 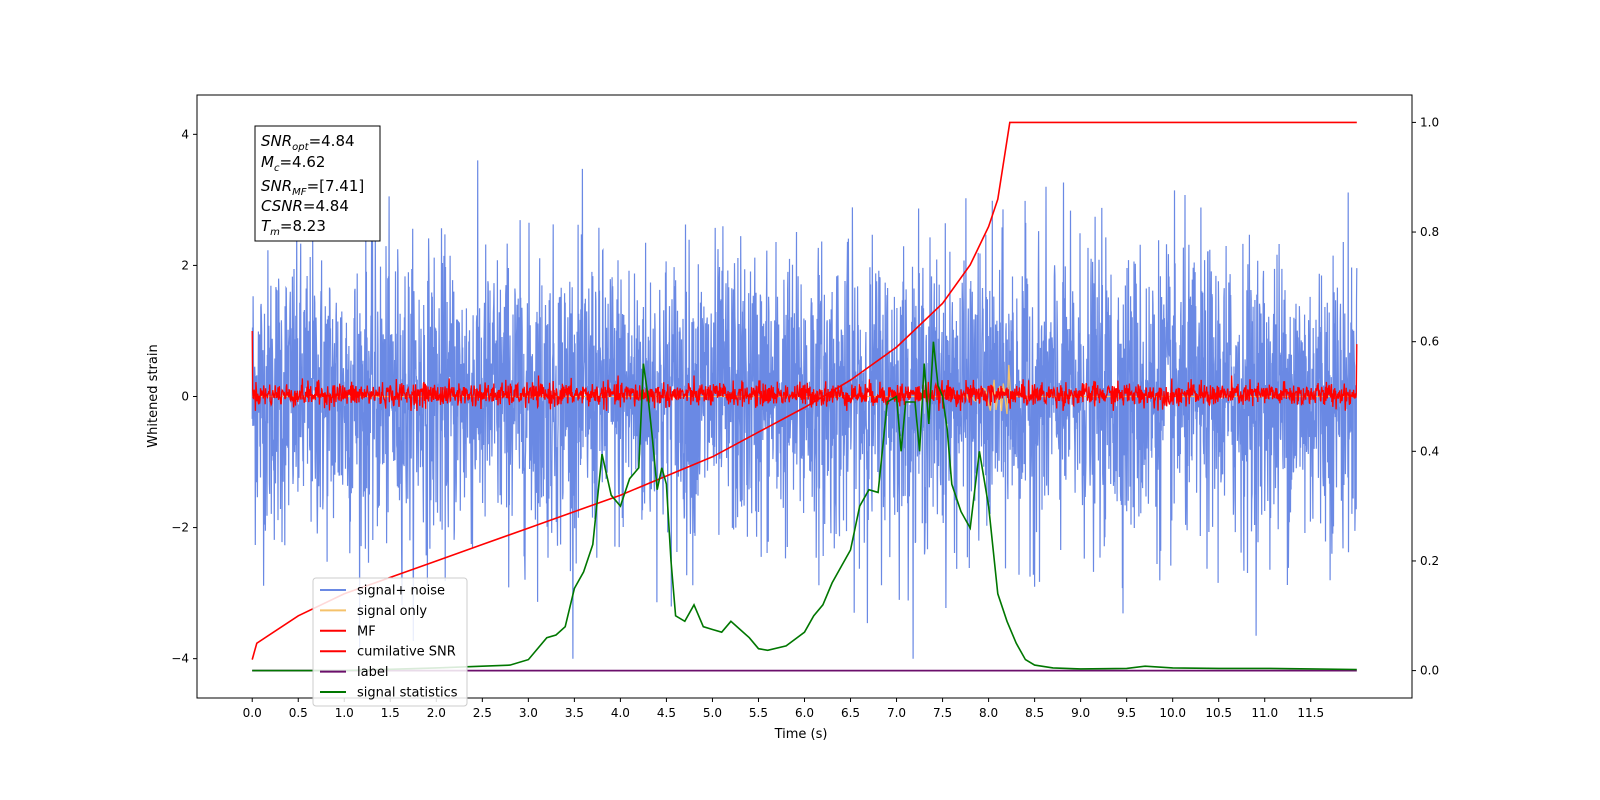 I want to click on mc-annotation: Mc=4.62, so click(x=293, y=163).